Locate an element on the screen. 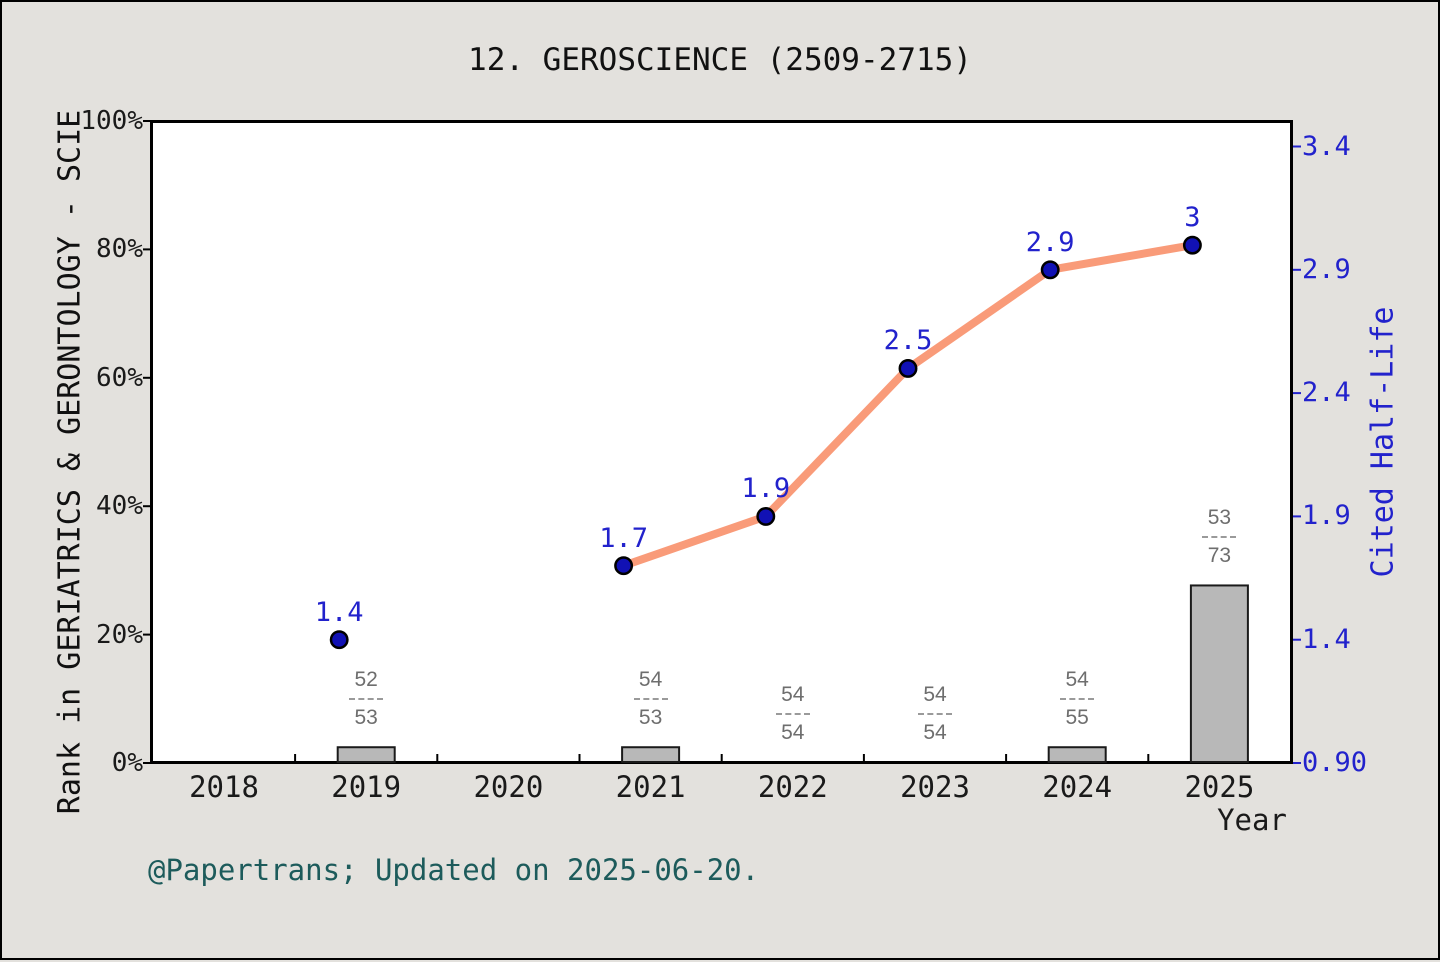 Image resolution: width=1440 pixels, height=962 pixels. x-tick-label: 2020 is located at coordinates (508, 787).